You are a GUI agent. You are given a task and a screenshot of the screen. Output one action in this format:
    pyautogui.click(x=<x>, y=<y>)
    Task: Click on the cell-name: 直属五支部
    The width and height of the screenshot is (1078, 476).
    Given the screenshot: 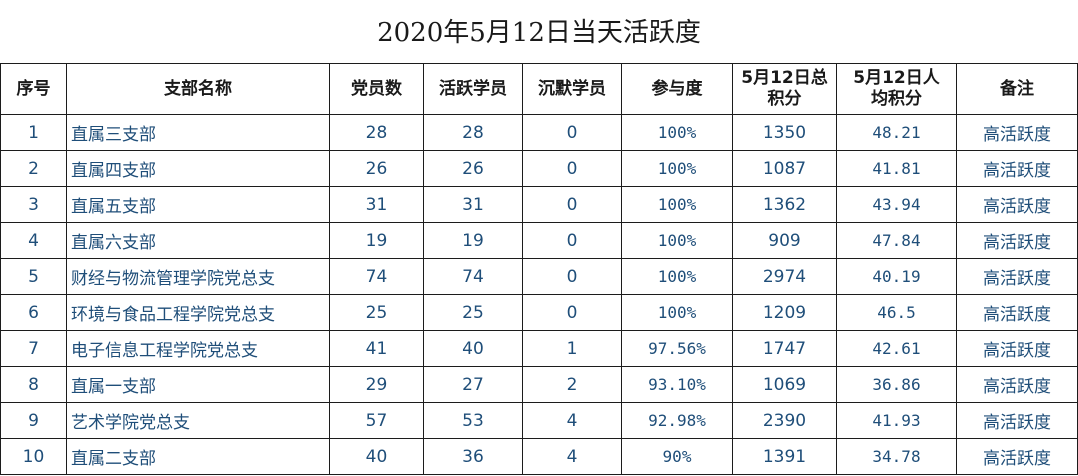 What is the action you would take?
    pyautogui.click(x=198, y=204)
    